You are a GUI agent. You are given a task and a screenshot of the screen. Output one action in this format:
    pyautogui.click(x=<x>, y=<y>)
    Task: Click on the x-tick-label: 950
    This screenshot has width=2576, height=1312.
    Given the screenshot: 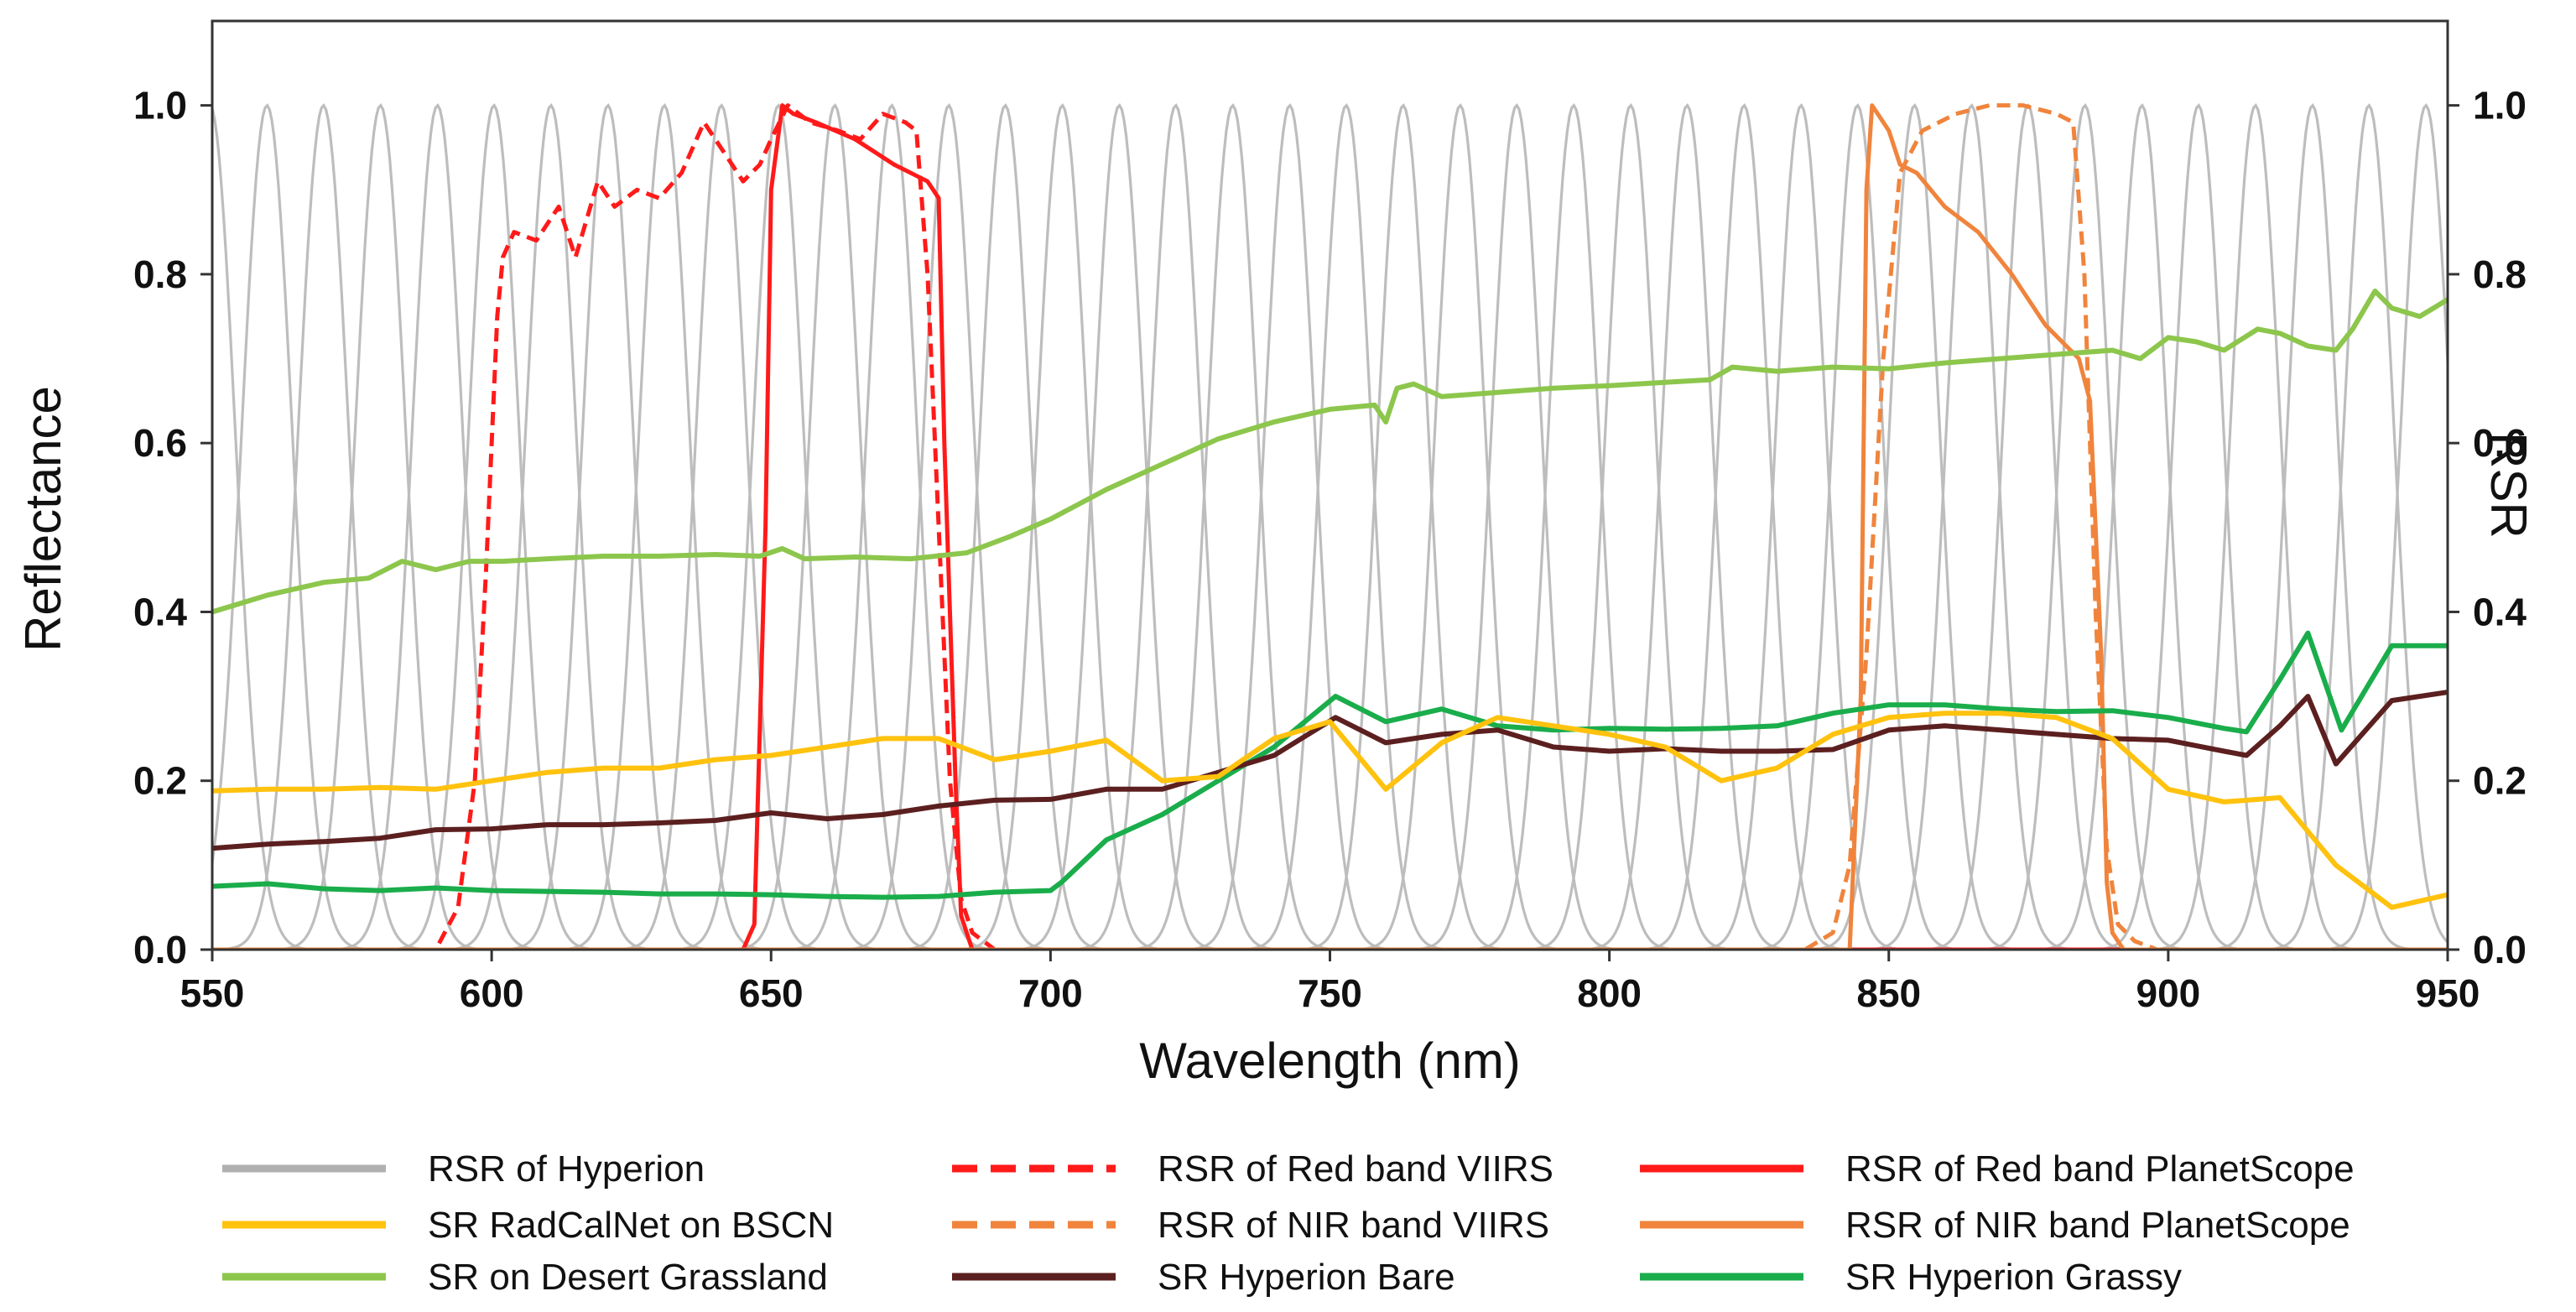 What is the action you would take?
    pyautogui.click(x=2448, y=993)
    